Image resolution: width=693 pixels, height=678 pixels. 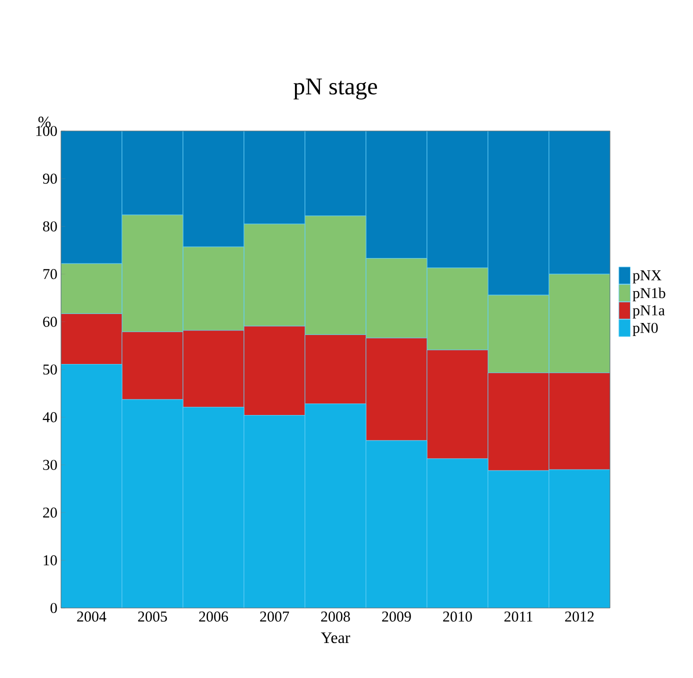 What do you see at coordinates (50, 513) in the screenshot?
I see `y-tick-label: 20` at bounding box center [50, 513].